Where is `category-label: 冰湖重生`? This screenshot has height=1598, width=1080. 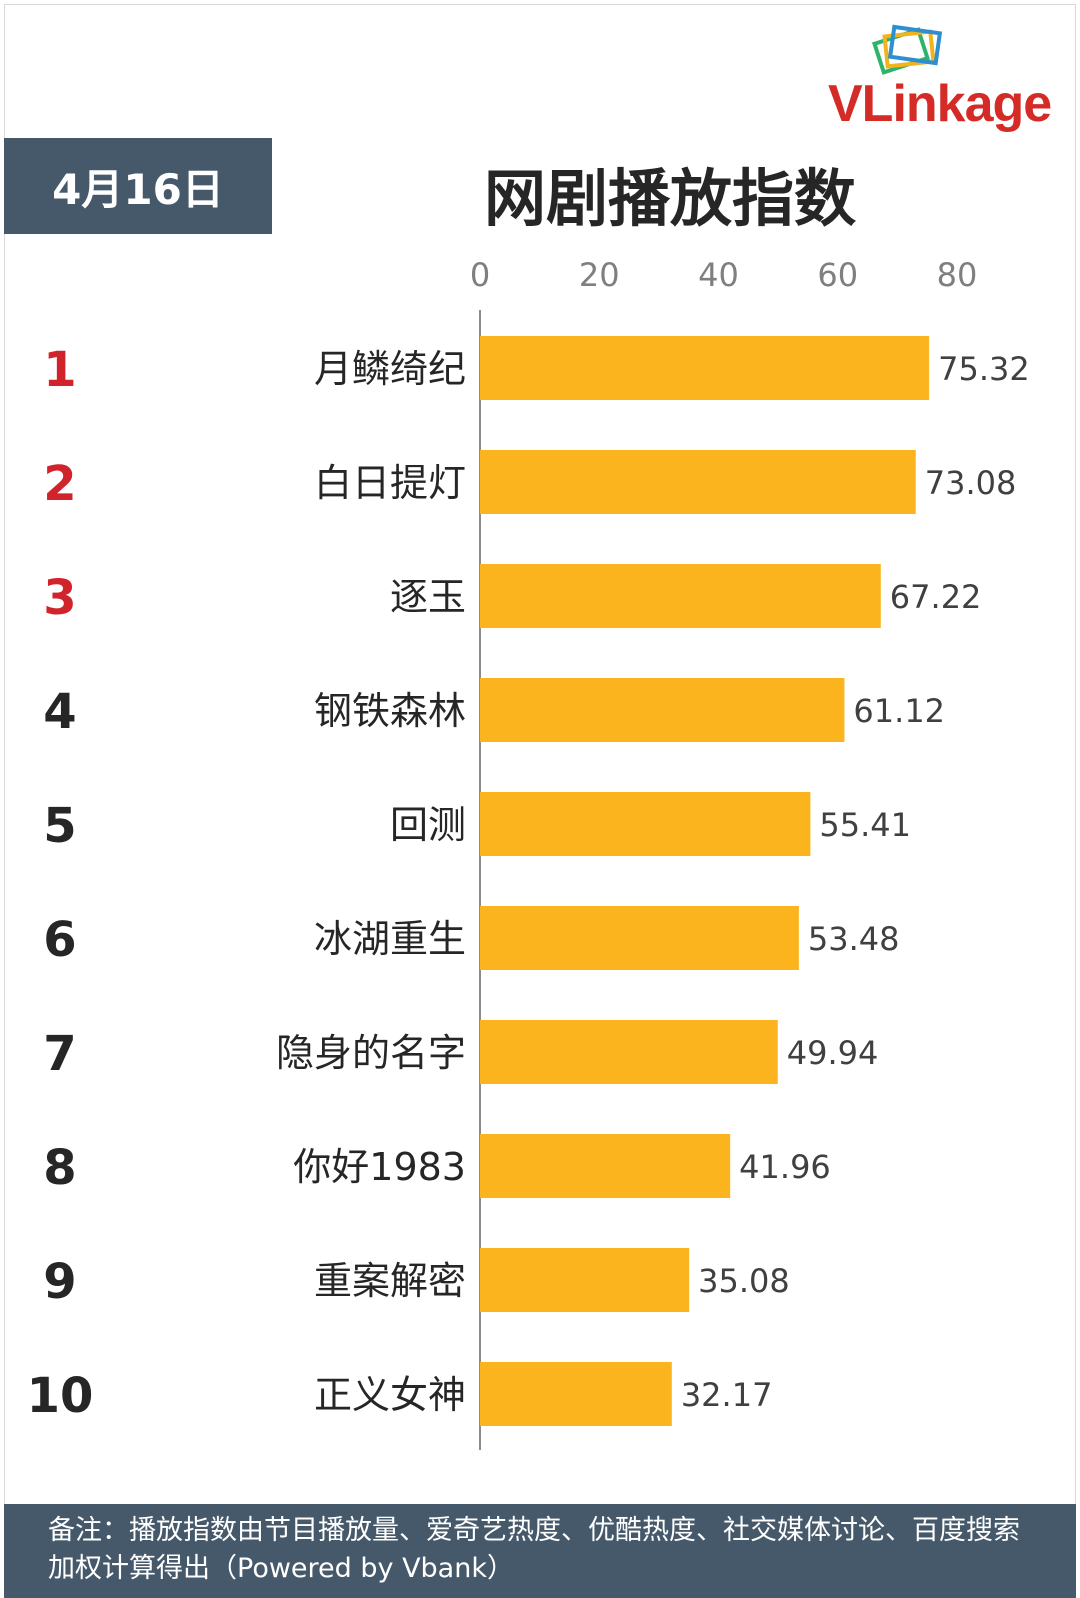
category-label: 冰湖重生 is located at coordinates (390, 939).